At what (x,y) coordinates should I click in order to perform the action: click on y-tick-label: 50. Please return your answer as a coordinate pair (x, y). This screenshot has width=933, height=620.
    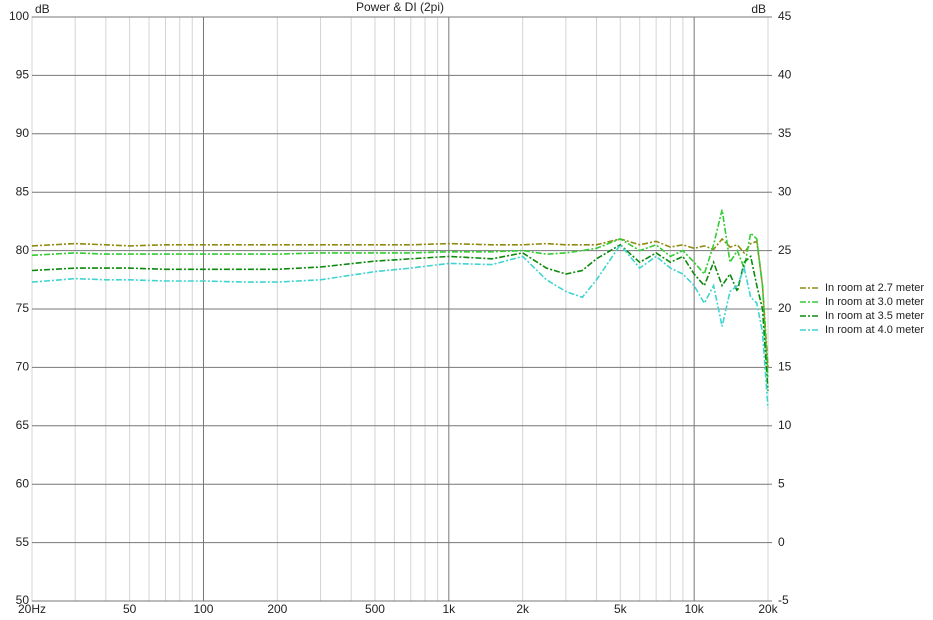
    Looking at the image, I should click on (23, 600).